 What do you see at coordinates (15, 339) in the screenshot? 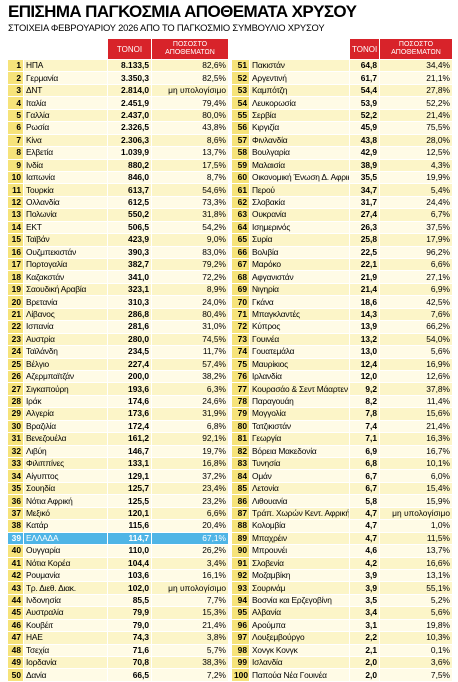
I see `rank: 23` at bounding box center [15, 339].